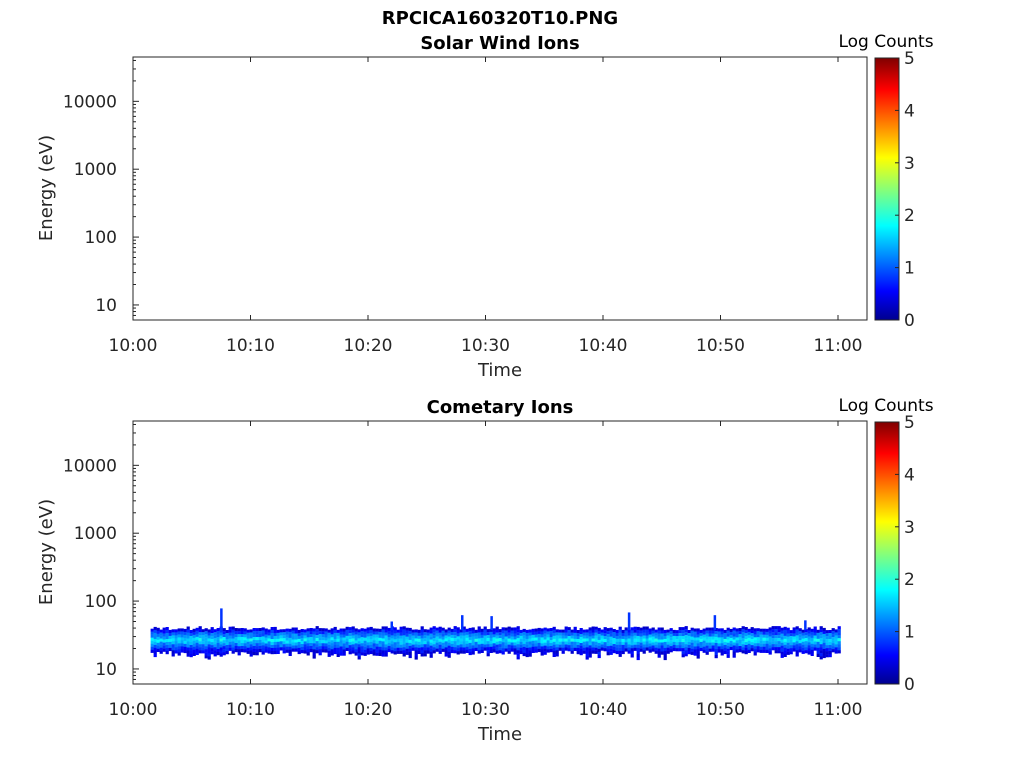  What do you see at coordinates (603, 710) in the screenshot?
I see `x-tick-label: 10:40` at bounding box center [603, 710].